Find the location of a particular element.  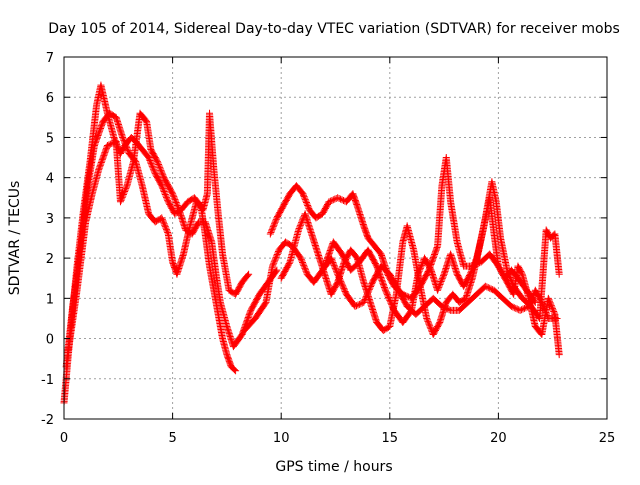

y-tick-label: 6 is located at coordinates (50, 98).